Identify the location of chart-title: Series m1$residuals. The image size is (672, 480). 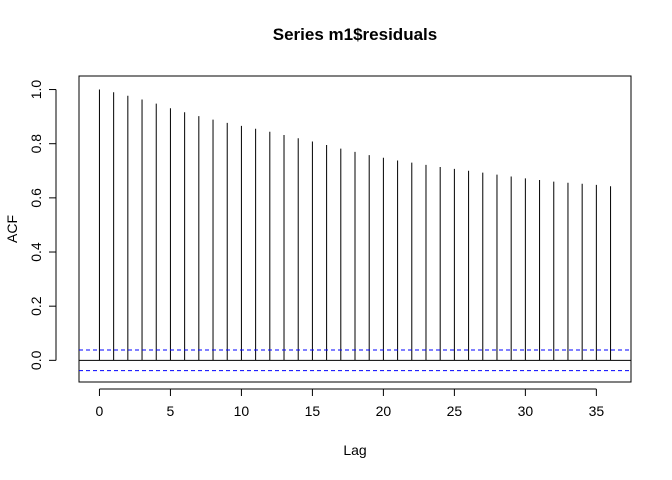
(355, 34).